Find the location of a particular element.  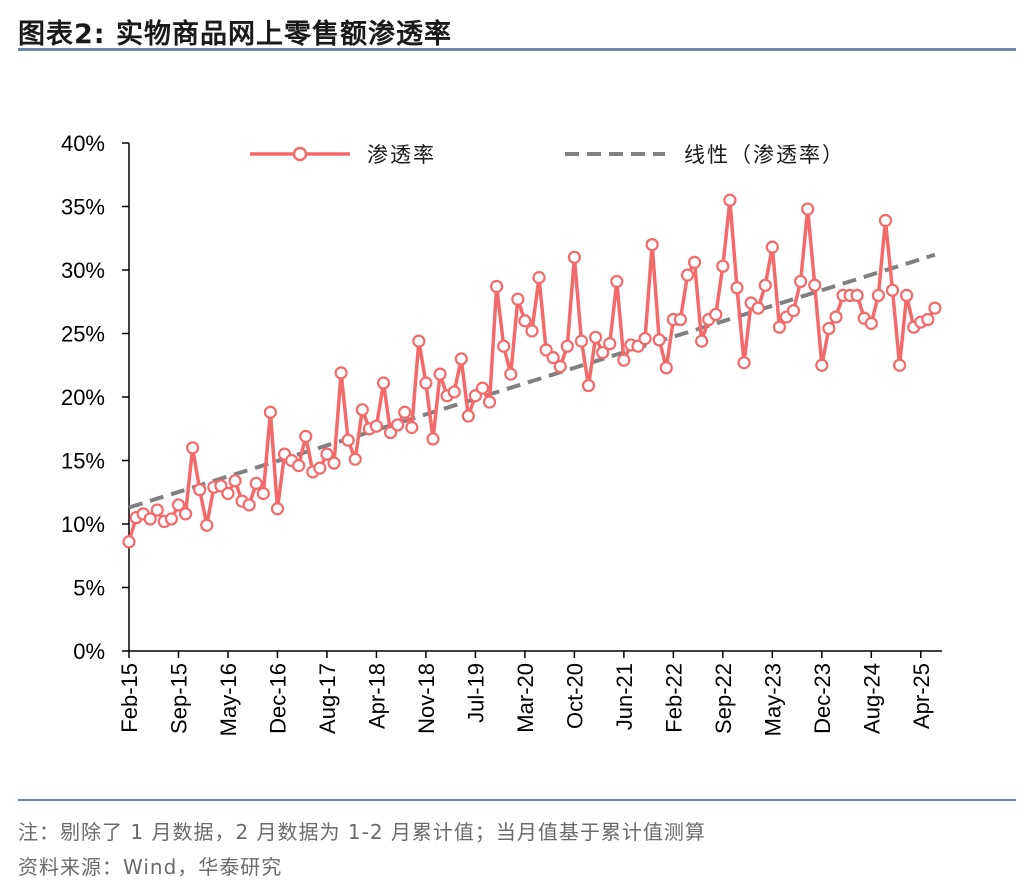

y-tick-label: 40% is located at coordinates (83, 143).